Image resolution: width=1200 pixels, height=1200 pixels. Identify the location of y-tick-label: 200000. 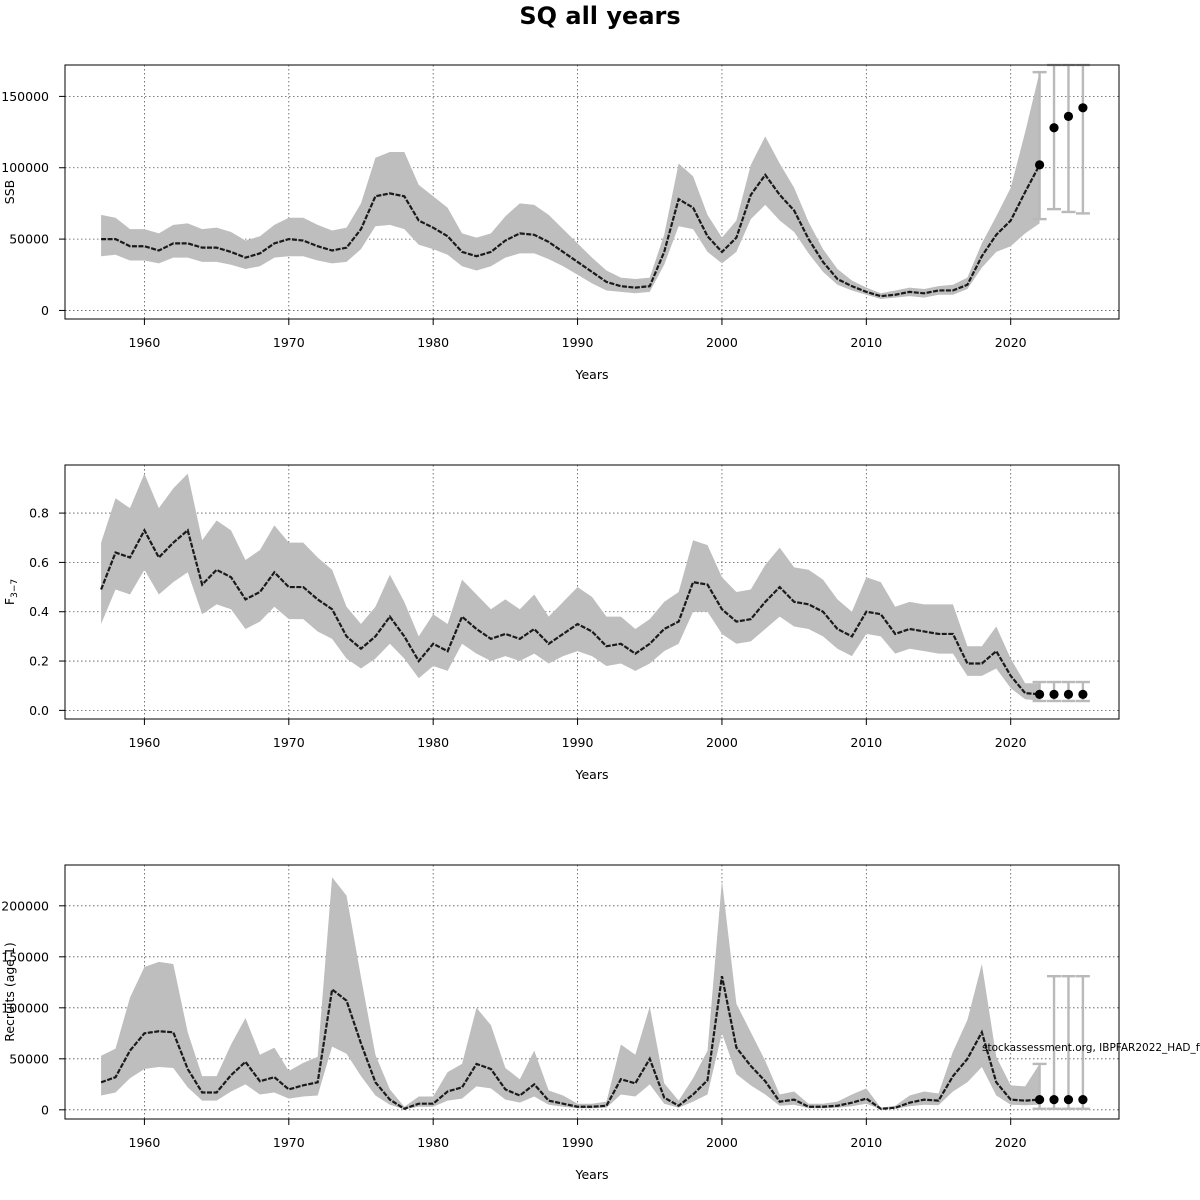
(25, 905).